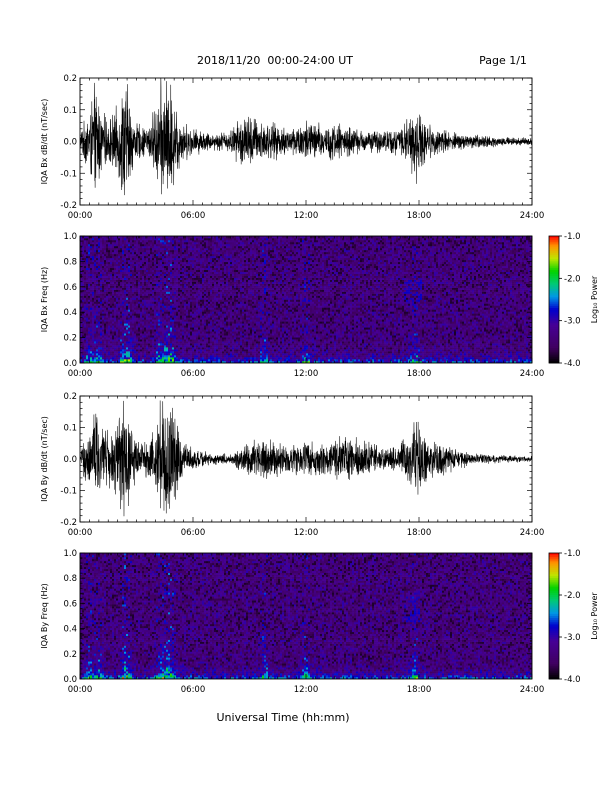  What do you see at coordinates (44, 142) in the screenshot?
I see `y-axis-label: IQA Bx dB/dt (nT/sec)` at bounding box center [44, 142].